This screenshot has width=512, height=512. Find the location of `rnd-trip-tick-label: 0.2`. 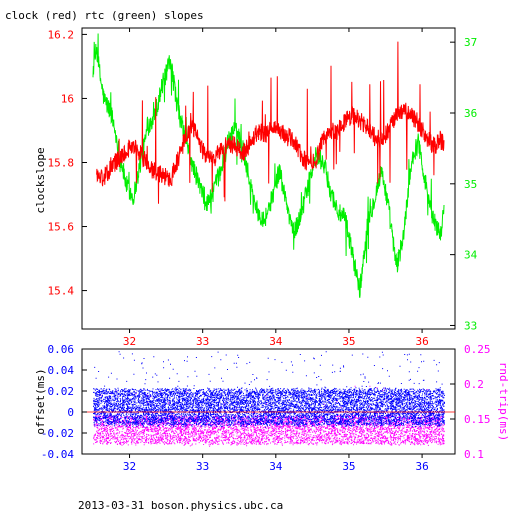

rnd-trip-tick-label: 0.2 is located at coordinates (474, 384).